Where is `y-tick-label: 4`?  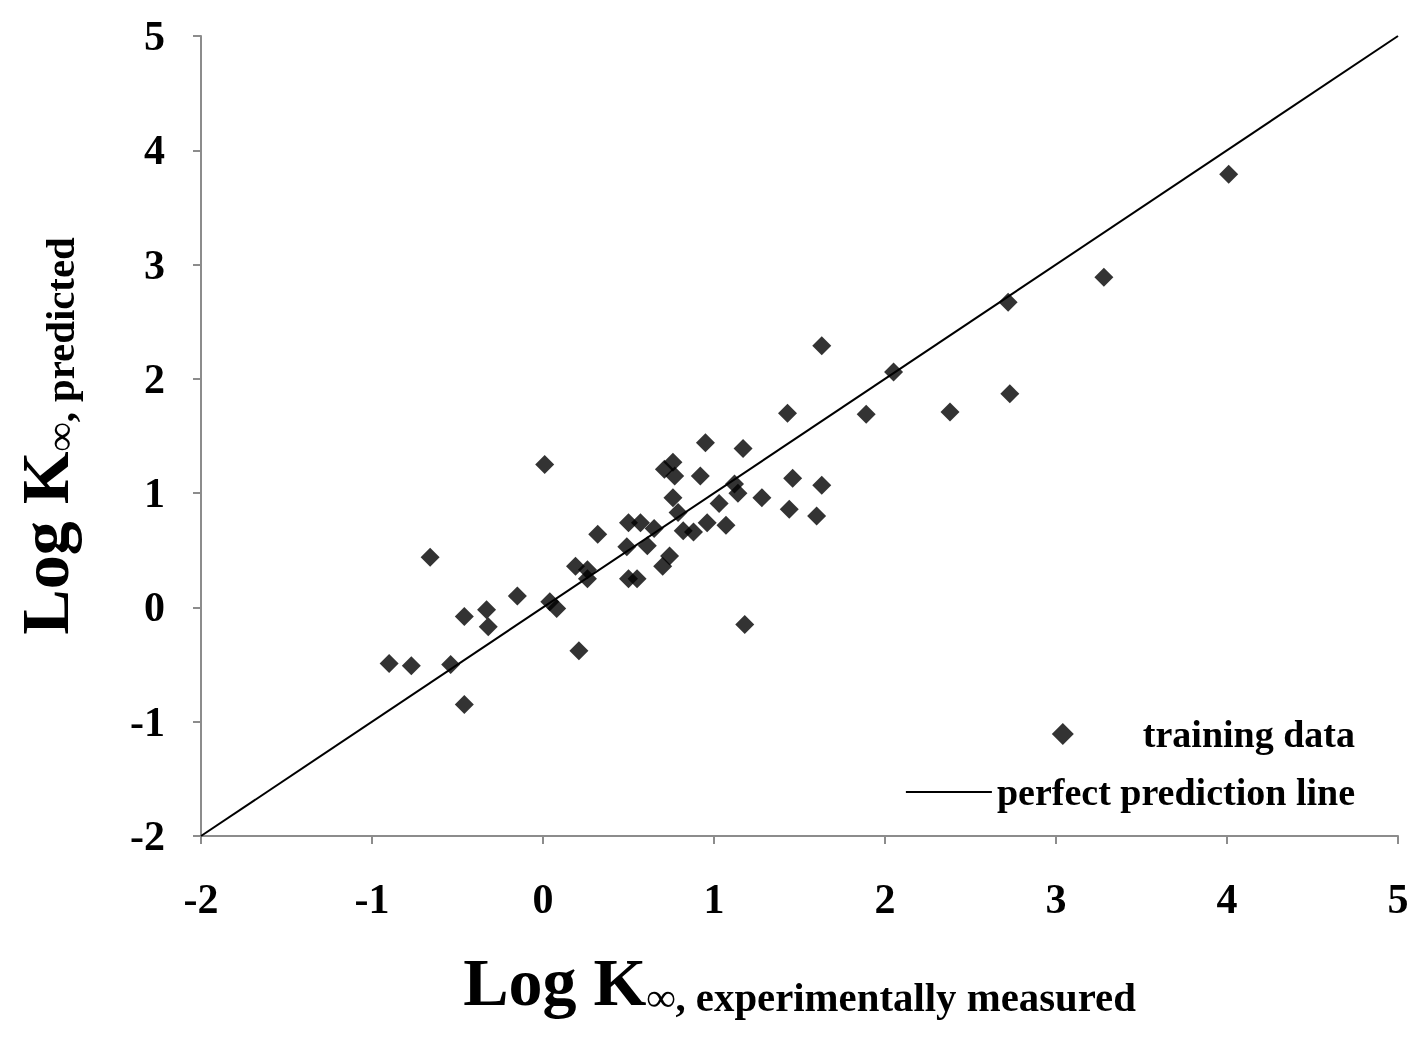
y-tick-label: 4 is located at coordinates (154, 150).